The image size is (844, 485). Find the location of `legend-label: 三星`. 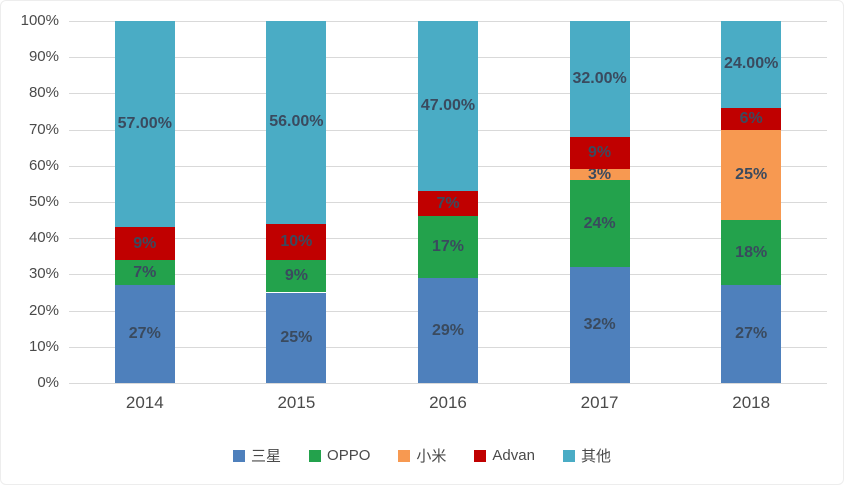

legend-label: 三星 is located at coordinates (266, 456).